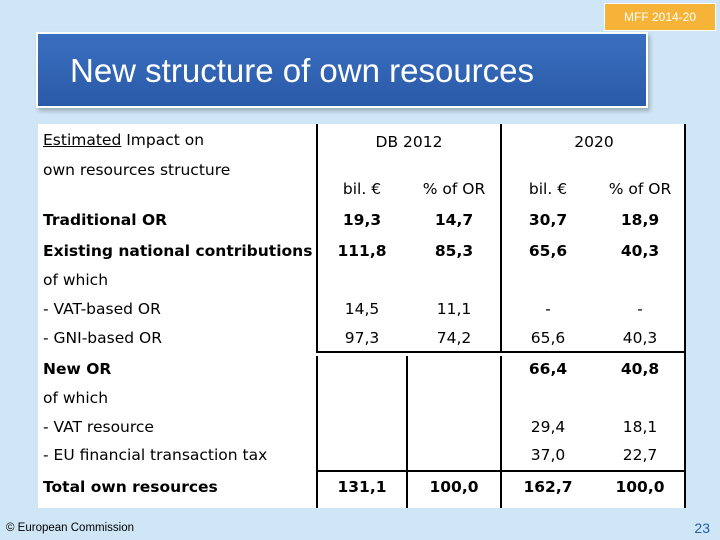 The height and width of the screenshot is (540, 720). I want to click on row-ftt-label: - EU financial transaction tax, so click(155, 455).